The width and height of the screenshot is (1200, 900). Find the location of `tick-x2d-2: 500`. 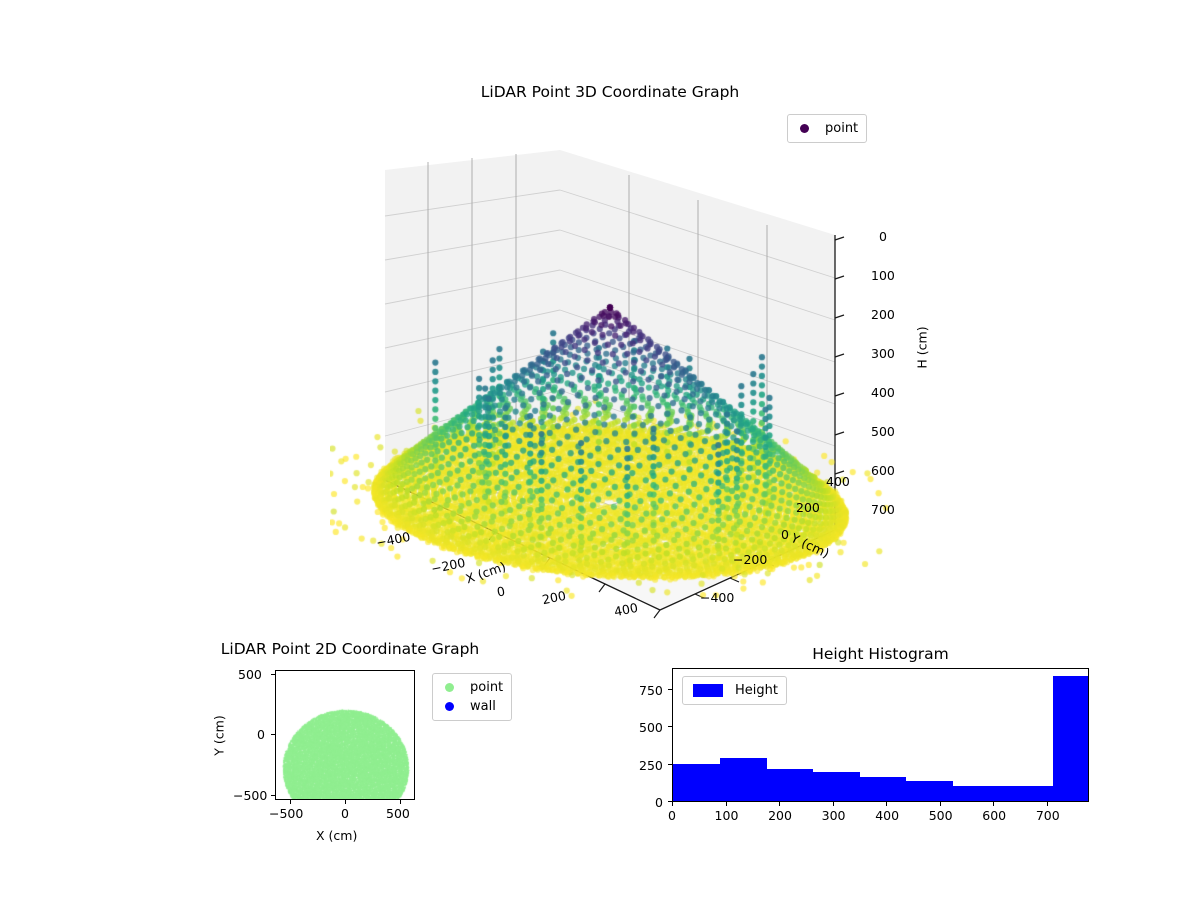

tick-x2d-2: 500 is located at coordinates (398, 813).